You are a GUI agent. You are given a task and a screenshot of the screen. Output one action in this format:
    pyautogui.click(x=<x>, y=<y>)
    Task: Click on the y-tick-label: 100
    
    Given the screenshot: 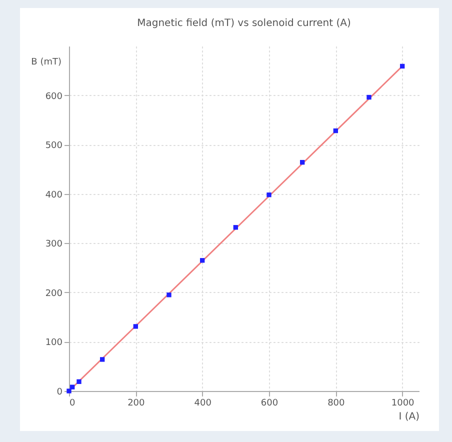 What is the action you would take?
    pyautogui.click(x=54, y=343)
    